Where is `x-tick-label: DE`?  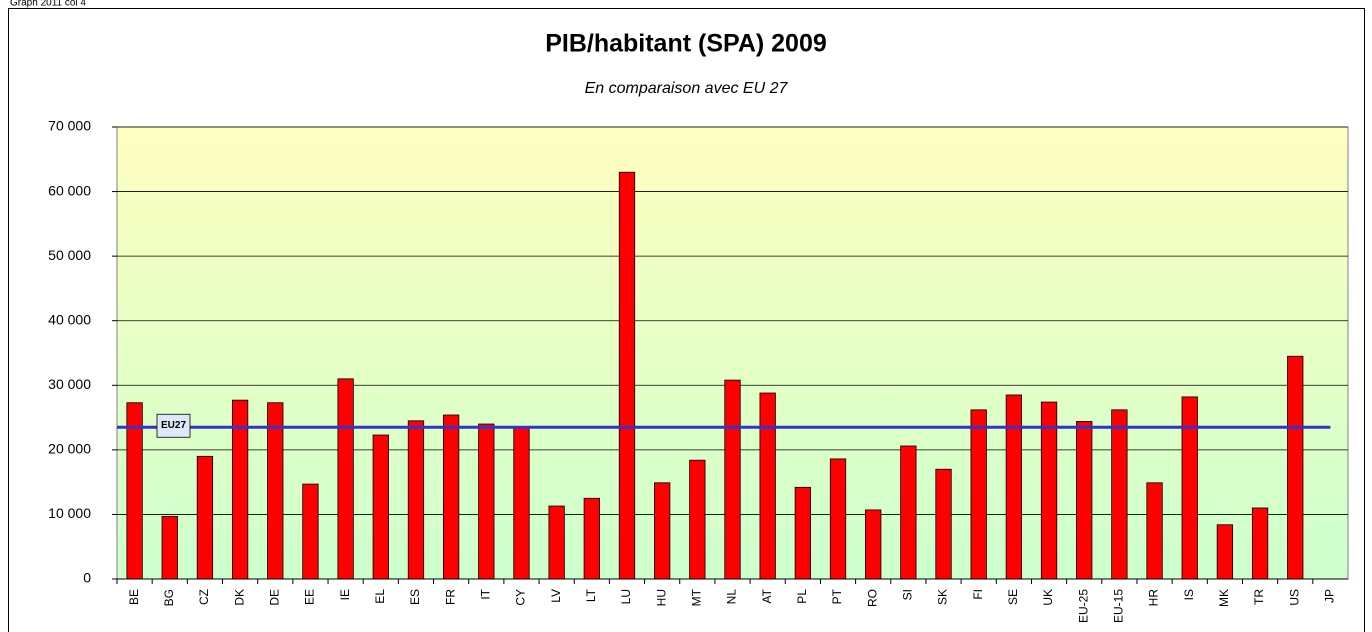
x-tick-label: DE is located at coordinates (274, 597).